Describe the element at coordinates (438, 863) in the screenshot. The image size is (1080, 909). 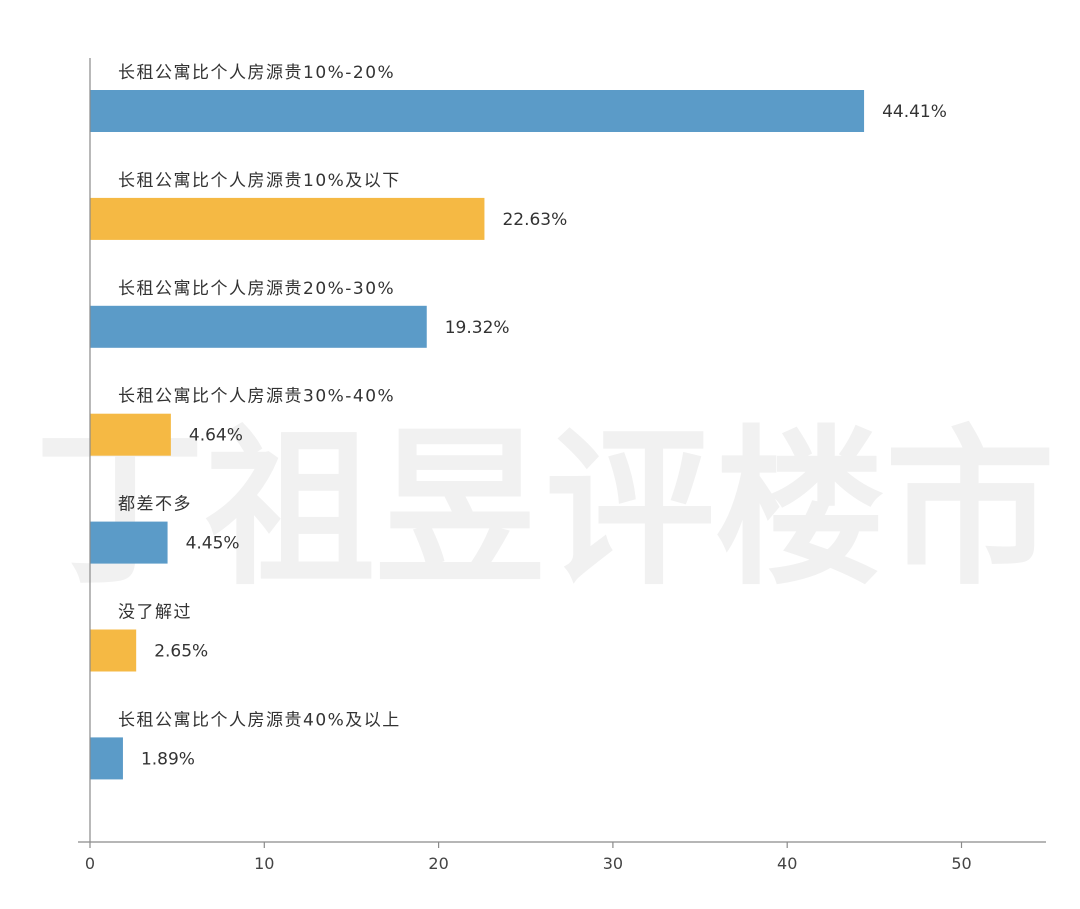
I see `x-tick-label: 20` at that location.